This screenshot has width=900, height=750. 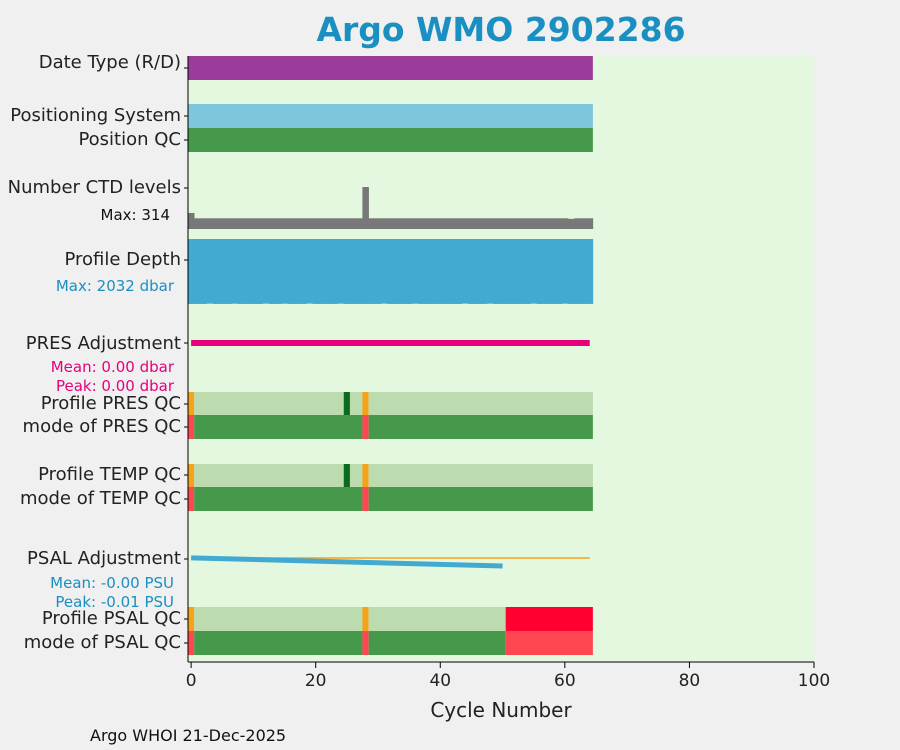 What do you see at coordinates (191, 681) in the screenshot?
I see `x-tick-label-0: 0` at bounding box center [191, 681].